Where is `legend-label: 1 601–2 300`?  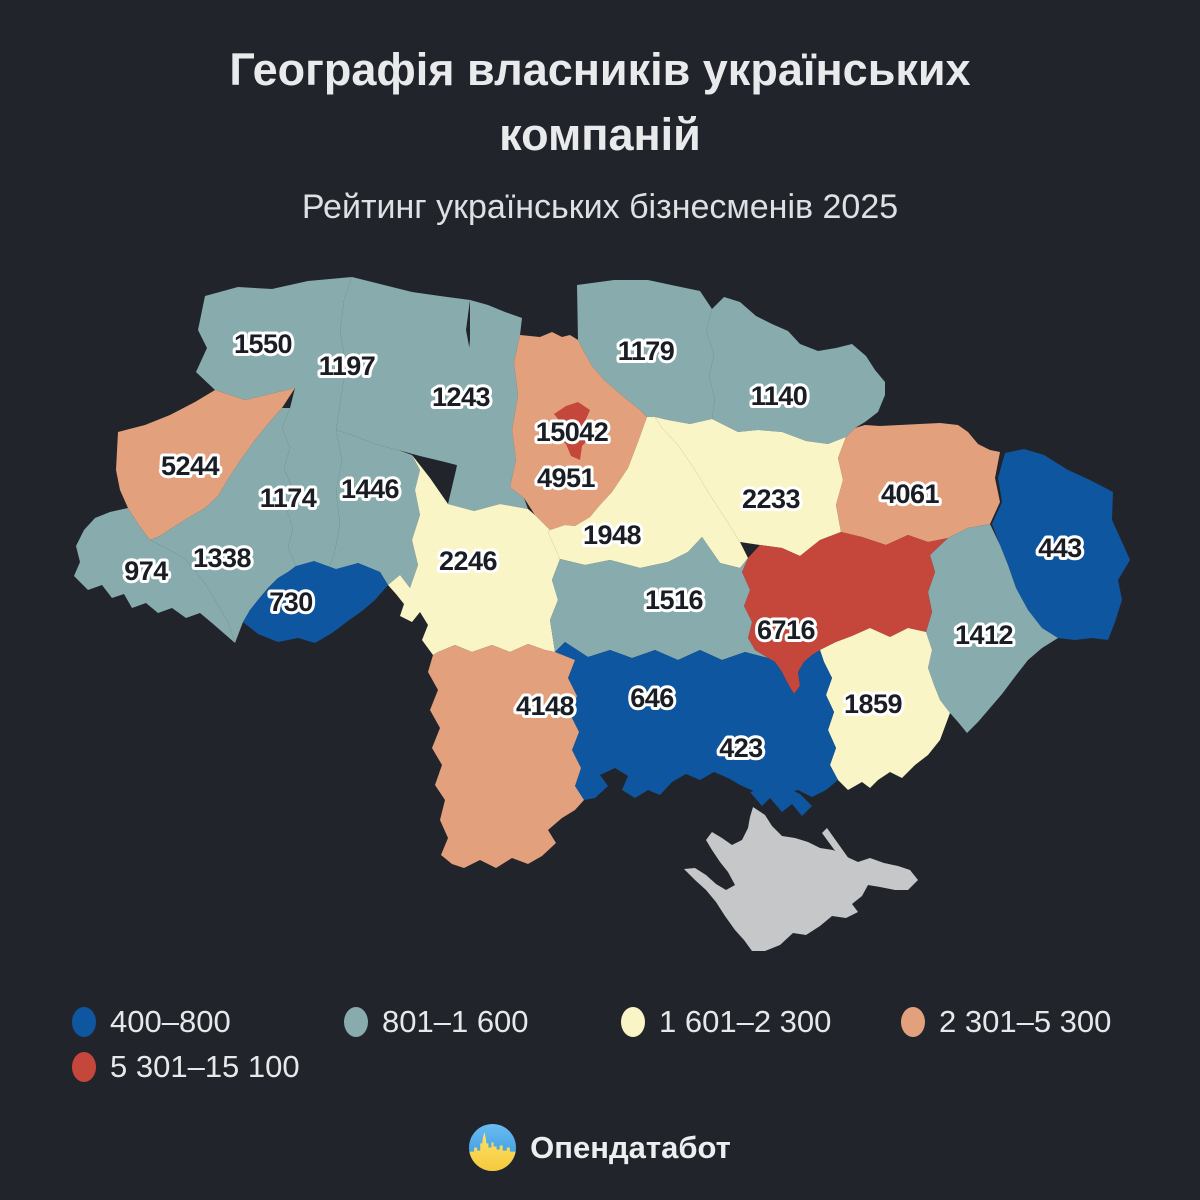 legend-label: 1 601–2 300 is located at coordinates (745, 1021).